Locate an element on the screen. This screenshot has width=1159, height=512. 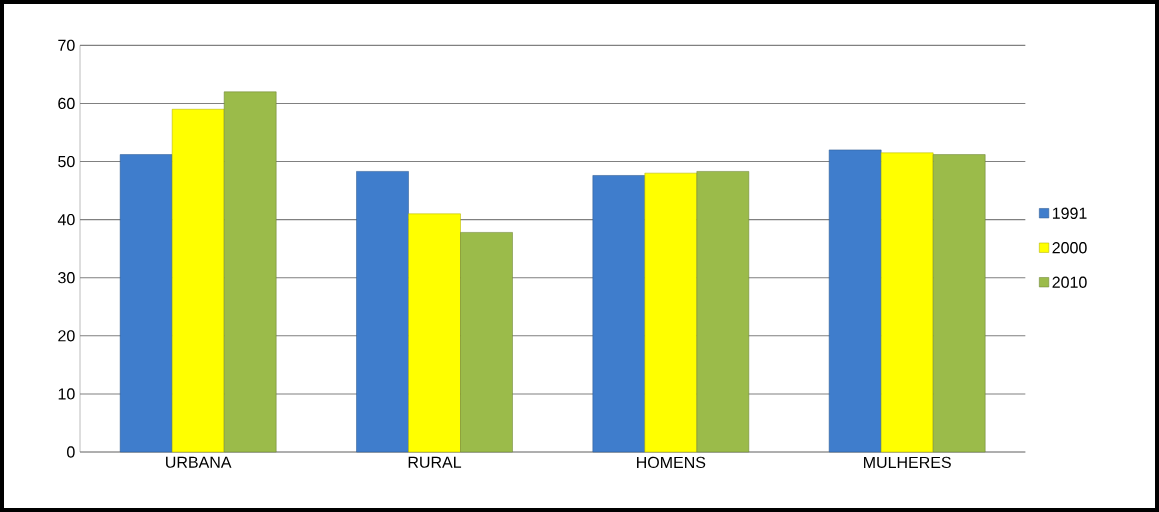
y-tick-label: 60 is located at coordinates (66, 103).